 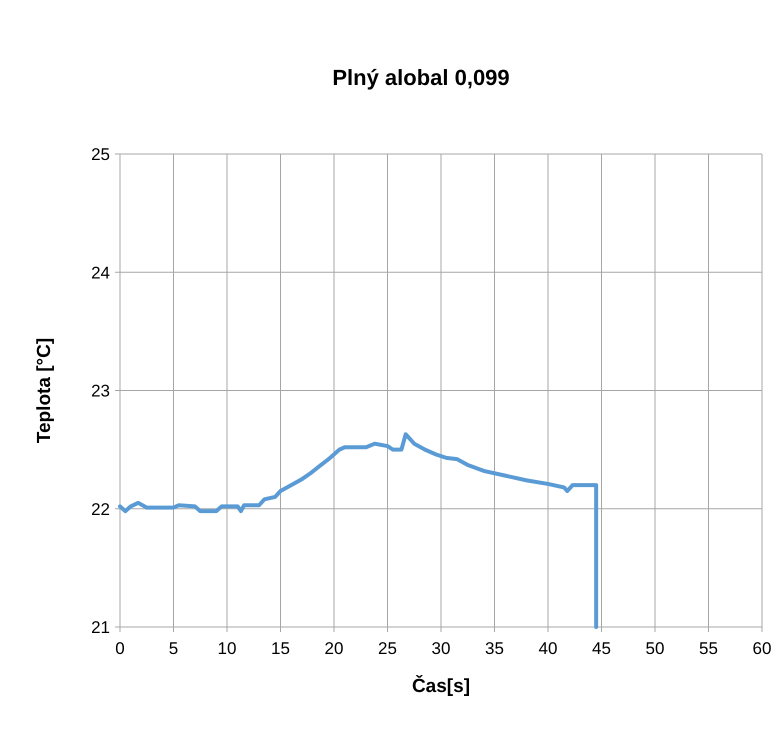 I want to click on y-axis-title: Teplota [°C], so click(x=44, y=391).